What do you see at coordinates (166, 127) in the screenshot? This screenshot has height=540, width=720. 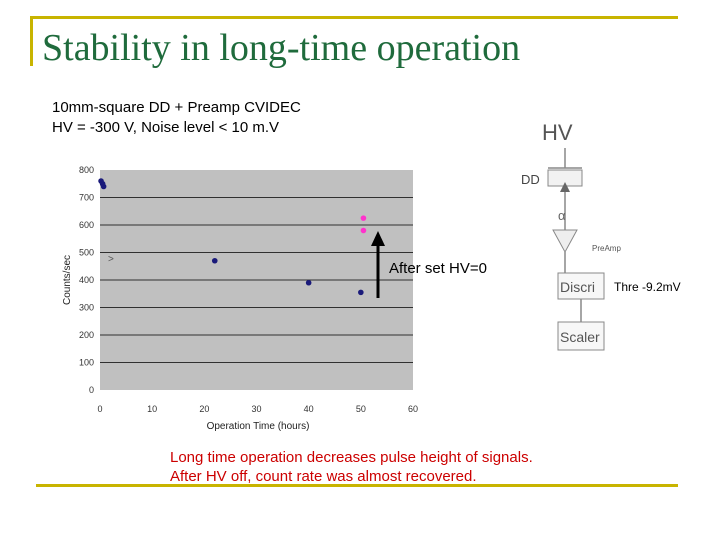 I see `subtitle-line-2: HV = -300 V, Noise level < 10 m.V` at bounding box center [166, 127].